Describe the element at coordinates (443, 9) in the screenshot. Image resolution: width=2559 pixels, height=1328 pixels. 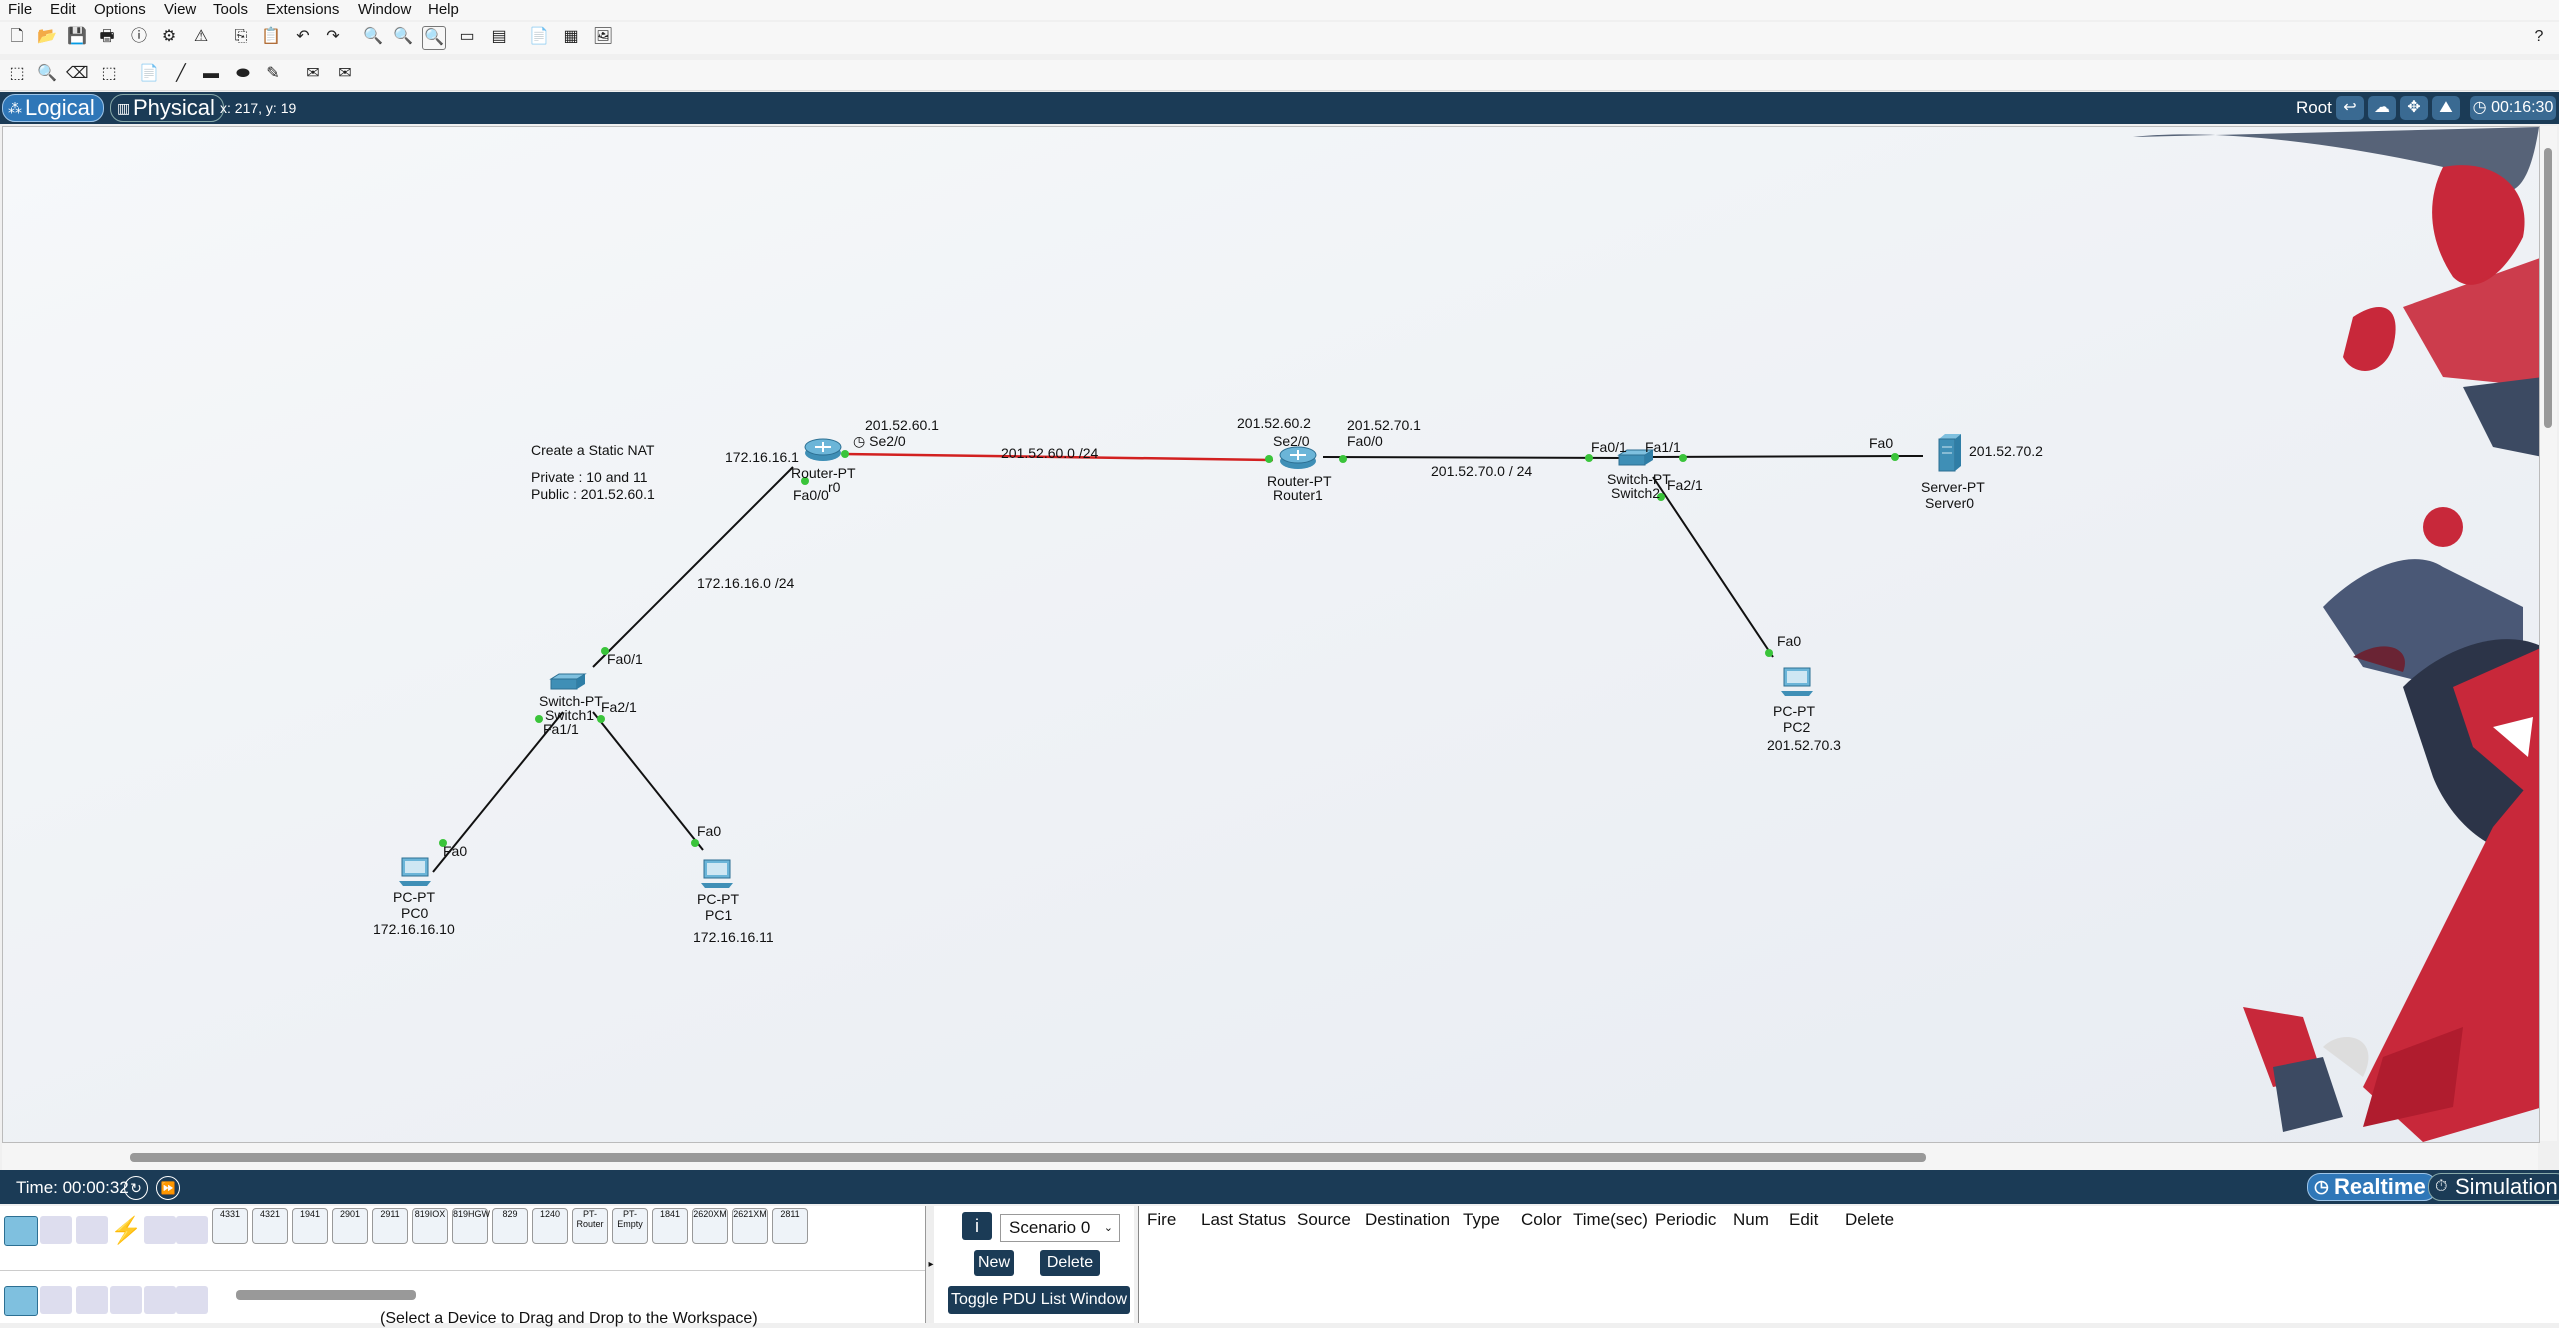
I see `menu-help: Help` at that location.